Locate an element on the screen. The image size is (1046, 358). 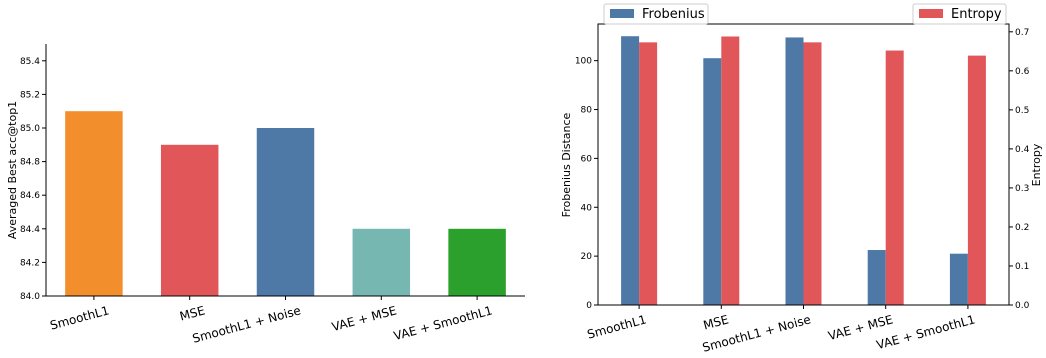
right-y2tick-label-3: 0.3 is located at coordinates (1022, 189).